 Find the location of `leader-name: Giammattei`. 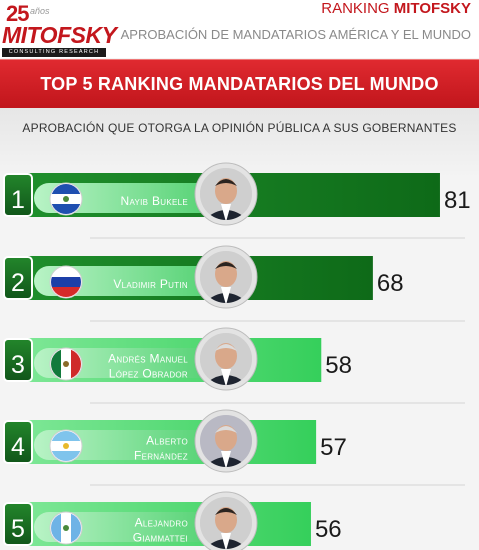

leader-name: Giammattei is located at coordinates (160, 538).